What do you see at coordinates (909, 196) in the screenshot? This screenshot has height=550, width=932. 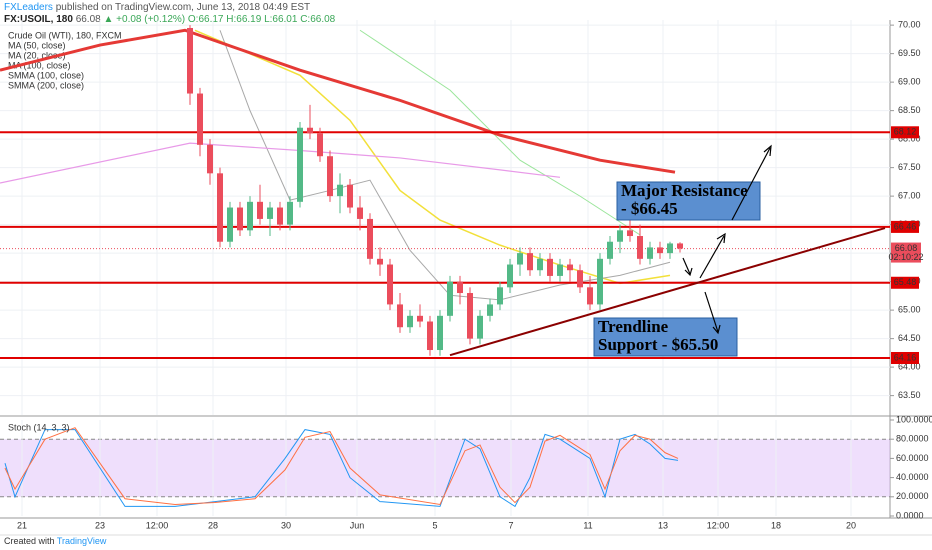 I see `y-tick-label: 67.00` at bounding box center [909, 196].